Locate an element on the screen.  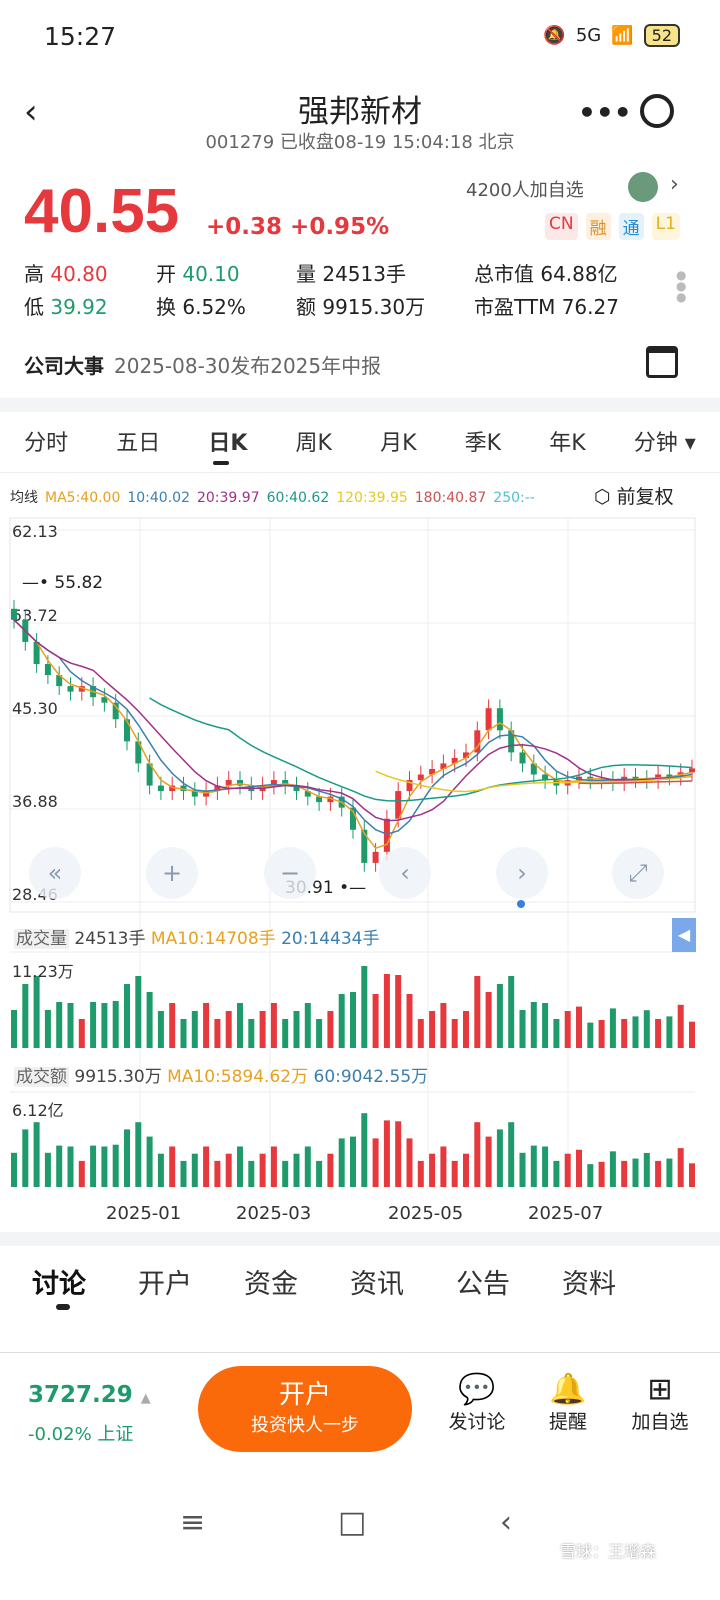
back-nav-button: ‹ is located at coordinates (506, 1522).